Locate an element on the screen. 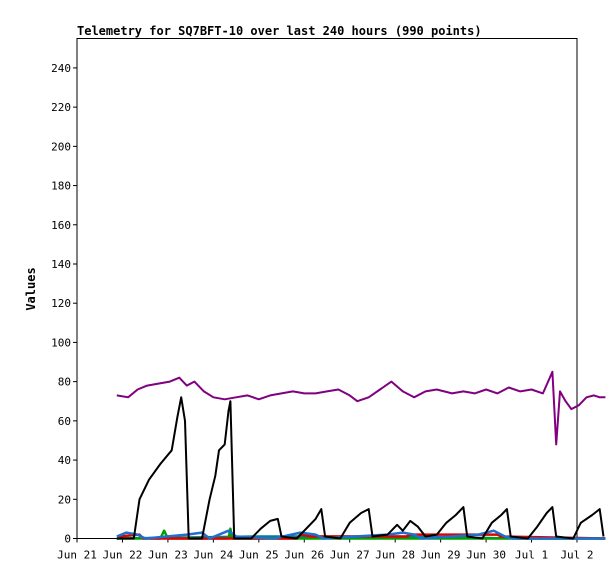  y-tick-label: 0 is located at coordinates (67, 539).